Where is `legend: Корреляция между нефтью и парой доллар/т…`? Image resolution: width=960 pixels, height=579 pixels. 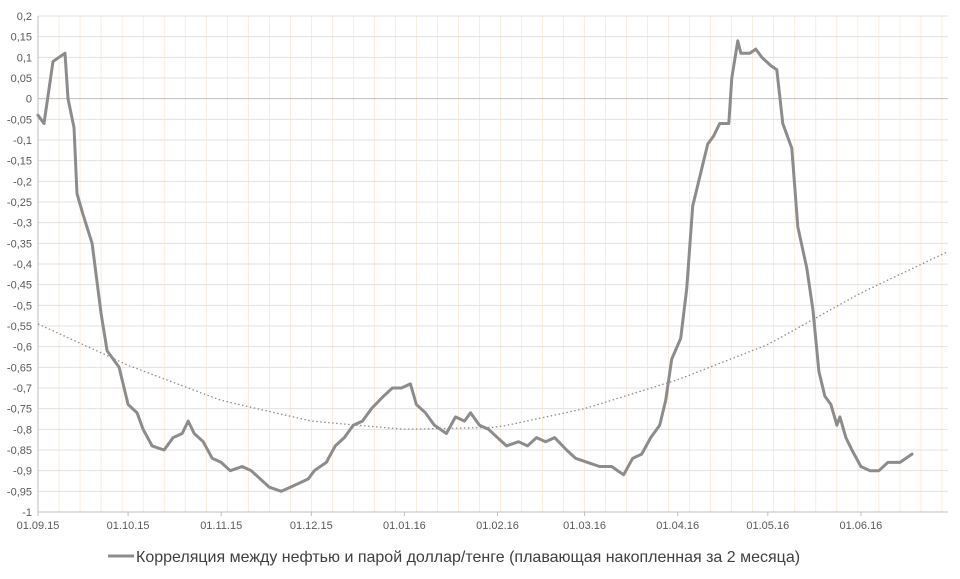 legend: Корреляция между нефтью и парой доллар/т… is located at coordinates (454, 557).